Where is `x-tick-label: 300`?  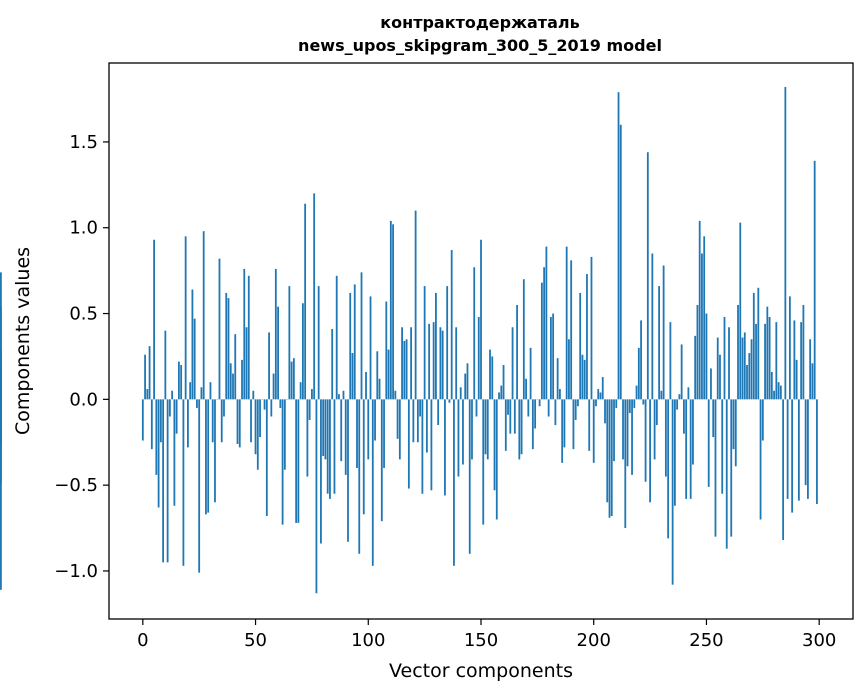
x-tick-label: 300 is located at coordinates (819, 640).